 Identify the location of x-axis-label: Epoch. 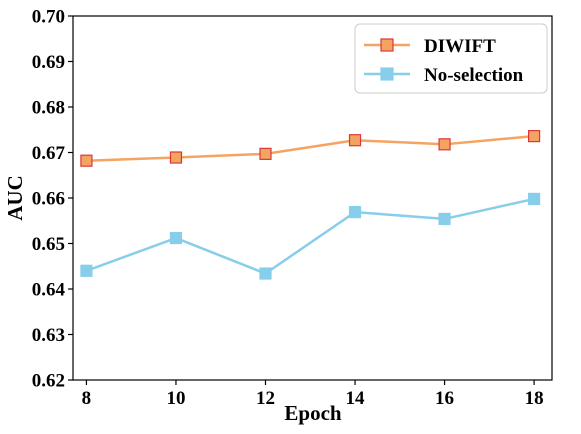
(313, 413).